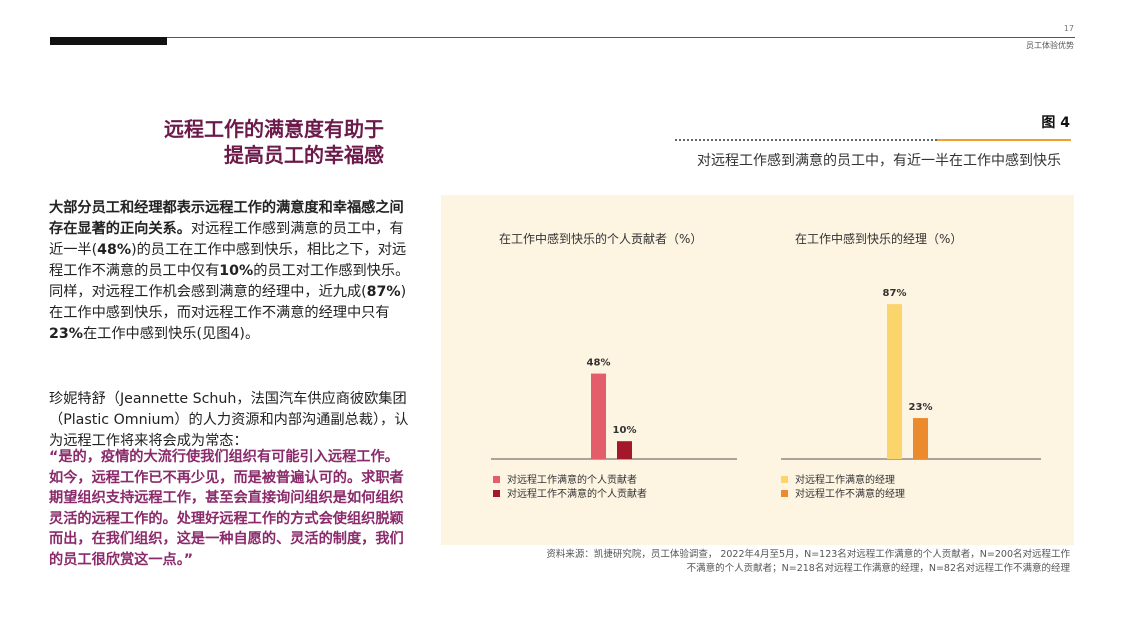 This screenshot has width=1122, height=631. What do you see at coordinates (895, 293) in the screenshot?
I see `bar-label-2-1: 87%` at bounding box center [895, 293].